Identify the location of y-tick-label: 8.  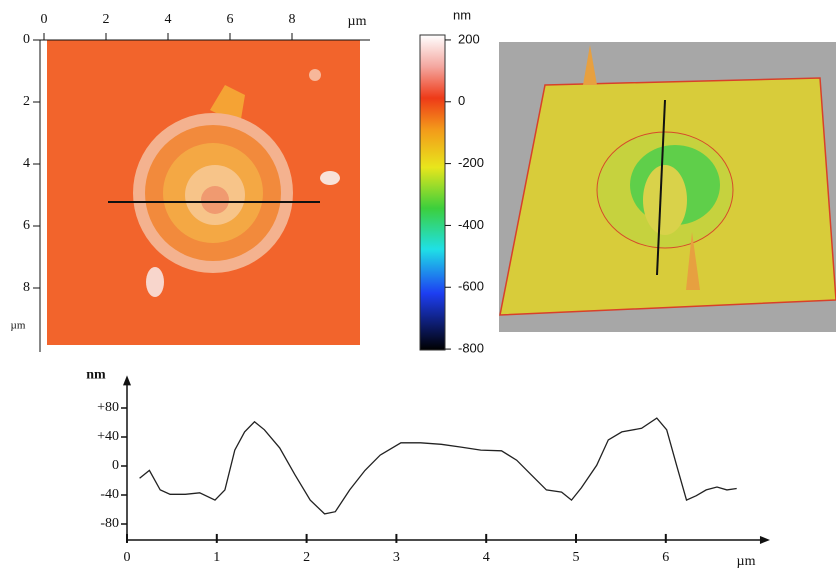
(26, 287).